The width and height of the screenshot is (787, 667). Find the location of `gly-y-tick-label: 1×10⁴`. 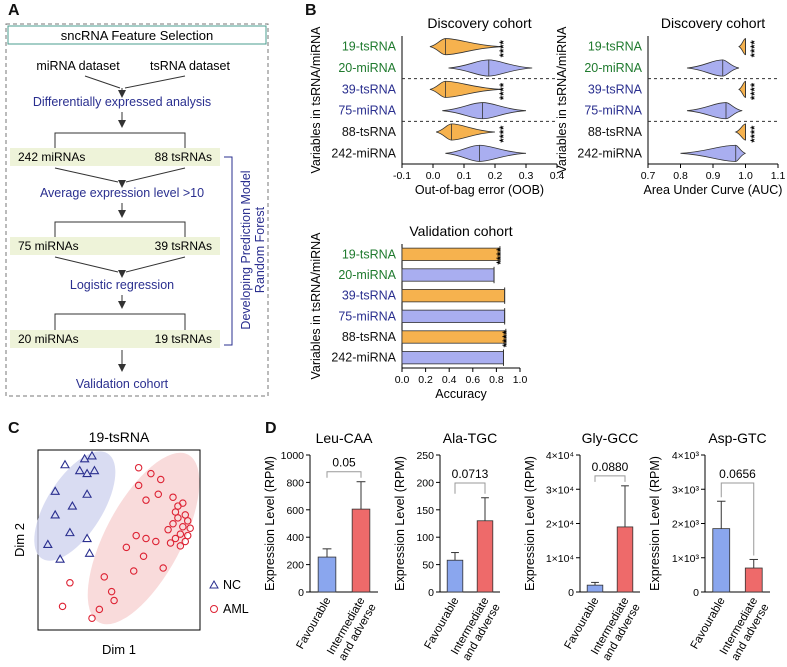

gly-y-tick-label: 1×10⁴ is located at coordinates (560, 559).